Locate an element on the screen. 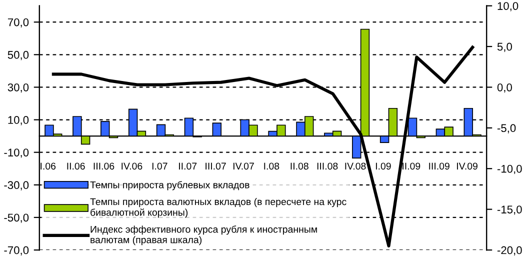  y2-tick-label: -5,0 is located at coordinates (506, 129).